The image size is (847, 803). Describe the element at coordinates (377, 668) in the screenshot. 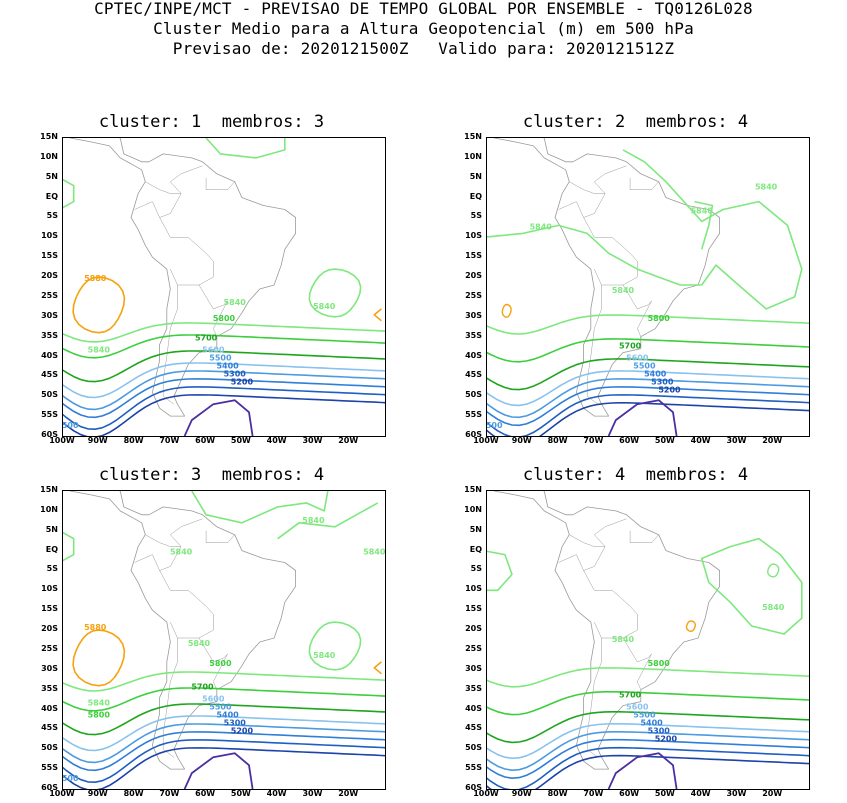

I see `contour-5880-edge` at that location.